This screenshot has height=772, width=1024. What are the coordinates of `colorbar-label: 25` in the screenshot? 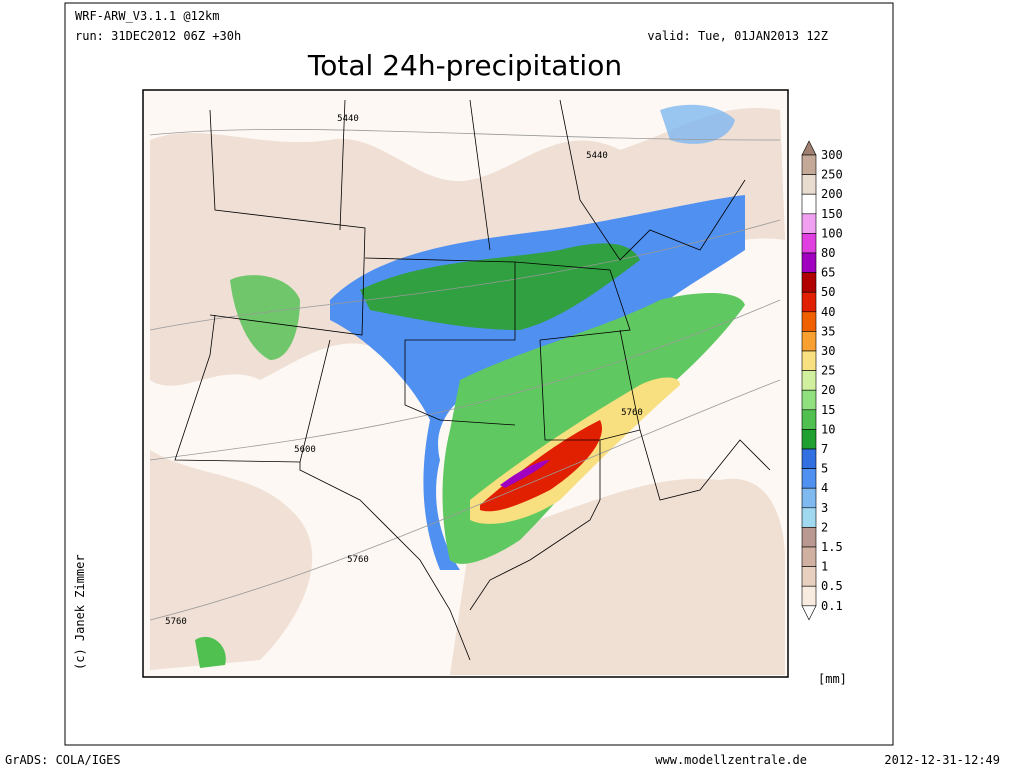 It's located at (828, 371).